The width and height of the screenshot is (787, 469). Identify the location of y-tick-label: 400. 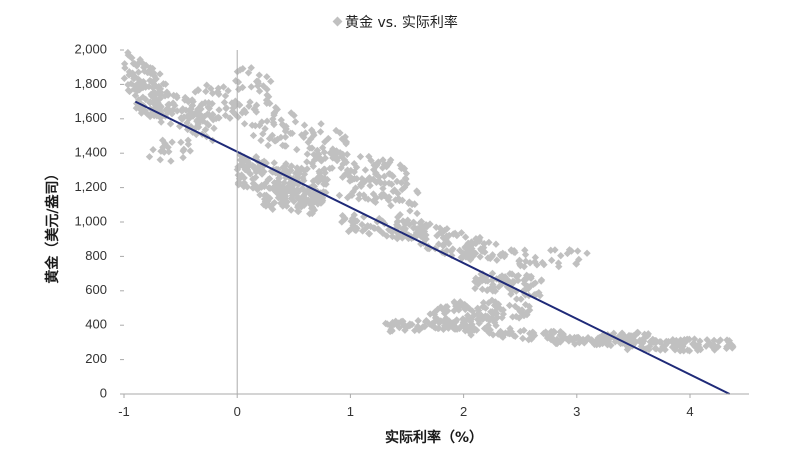
(96, 324).